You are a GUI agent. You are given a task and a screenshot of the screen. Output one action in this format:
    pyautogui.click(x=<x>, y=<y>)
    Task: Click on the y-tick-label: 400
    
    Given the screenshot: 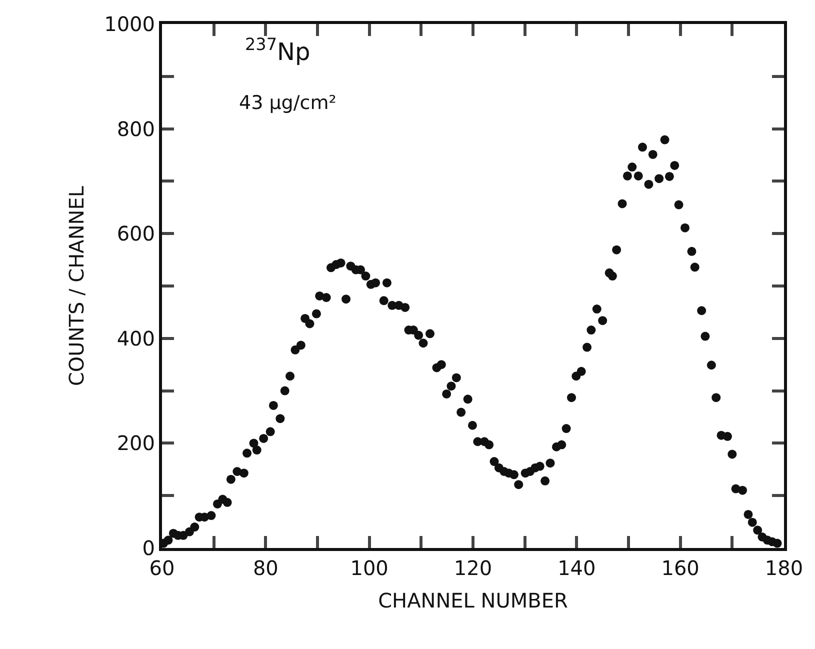 What is the action you would take?
    pyautogui.click(x=135, y=338)
    